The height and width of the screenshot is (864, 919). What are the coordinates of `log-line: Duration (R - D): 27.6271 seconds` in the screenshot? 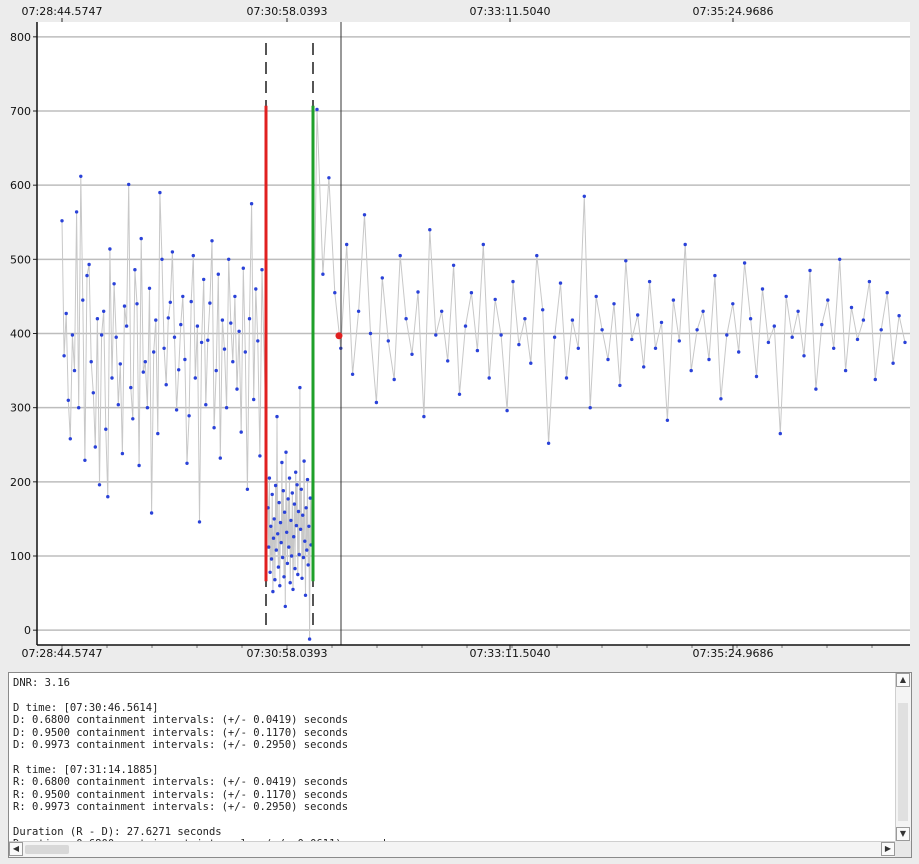 It's located at (117, 831).